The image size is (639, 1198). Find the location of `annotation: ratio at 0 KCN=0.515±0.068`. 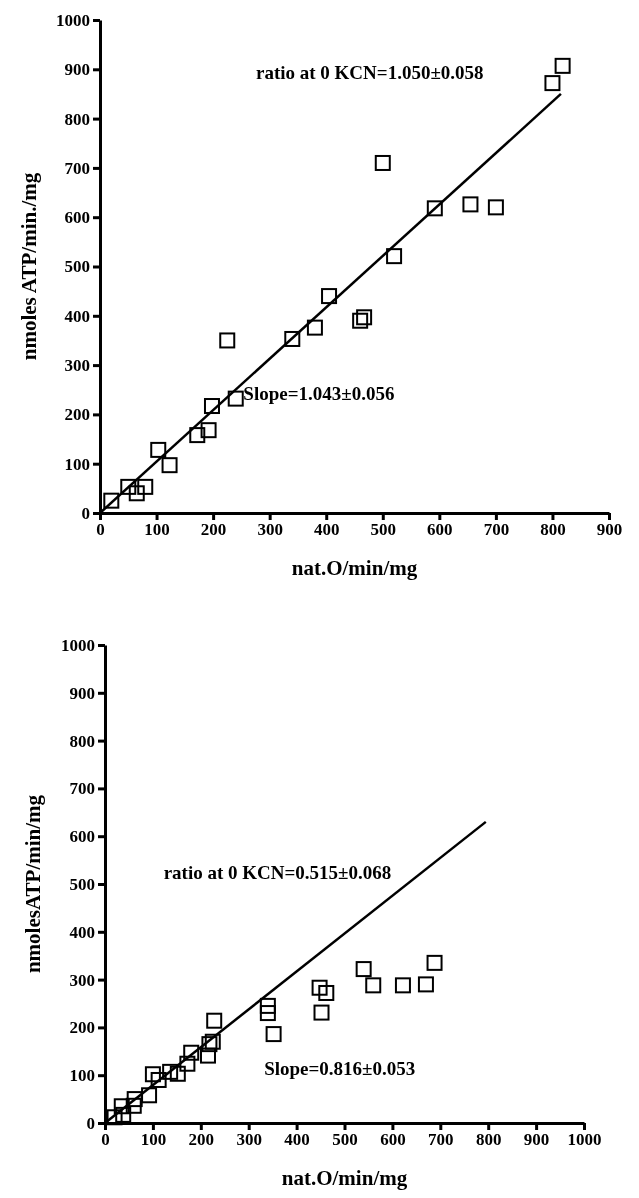

annotation: ratio at 0 KCN=0.515±0.068 is located at coordinates (277, 873).